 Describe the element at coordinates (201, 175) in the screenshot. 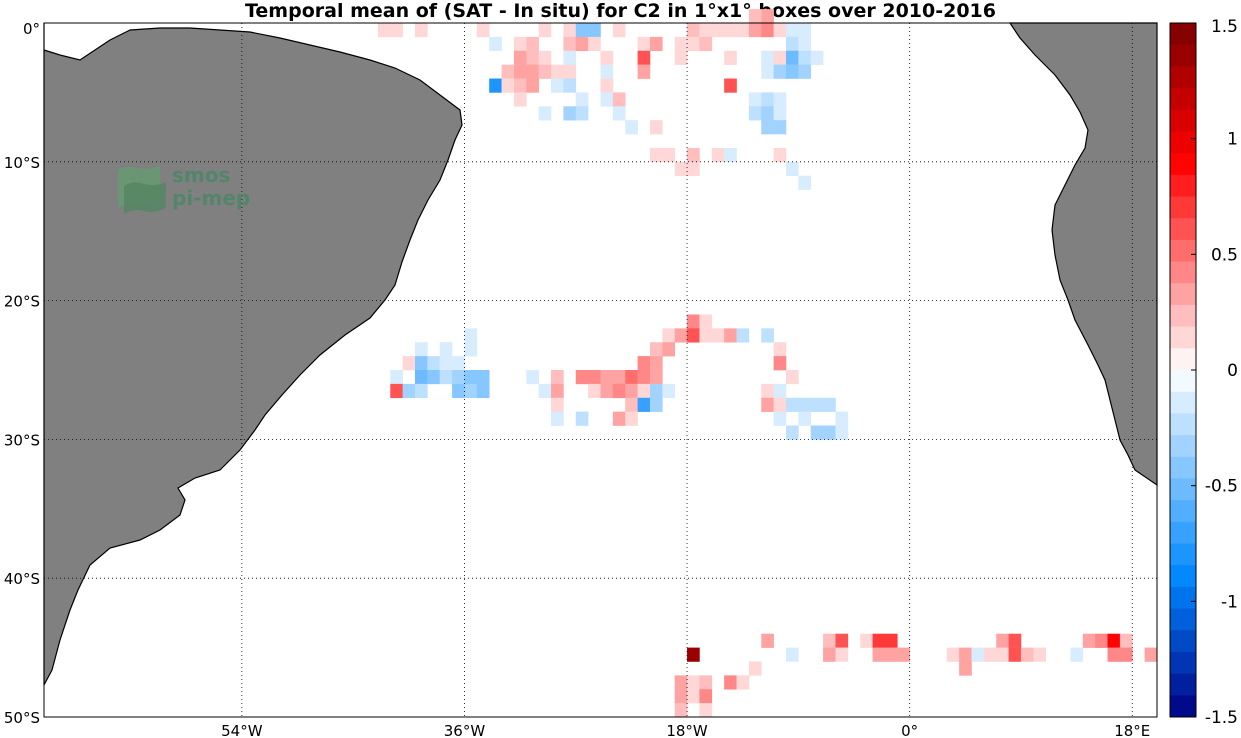

I see `logo-text-smos: smos` at that location.